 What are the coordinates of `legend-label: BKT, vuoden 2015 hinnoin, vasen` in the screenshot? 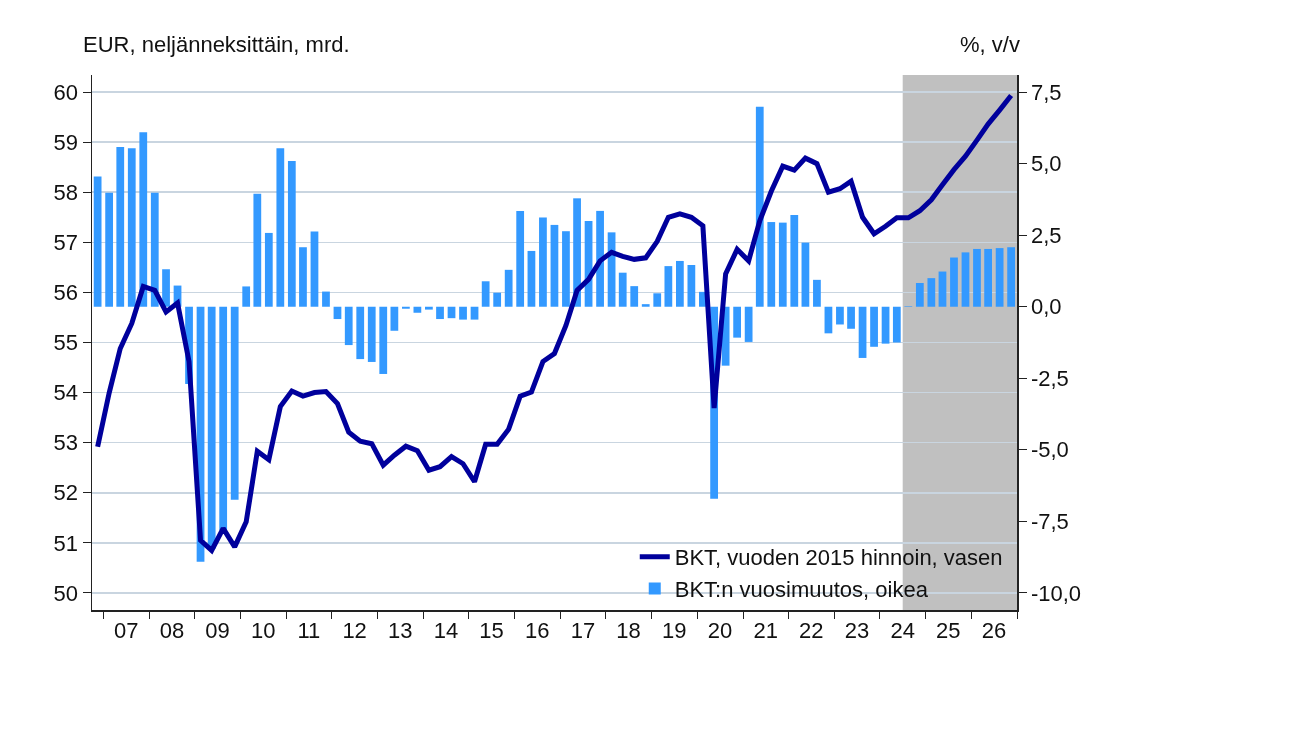 It's located at (838, 558).